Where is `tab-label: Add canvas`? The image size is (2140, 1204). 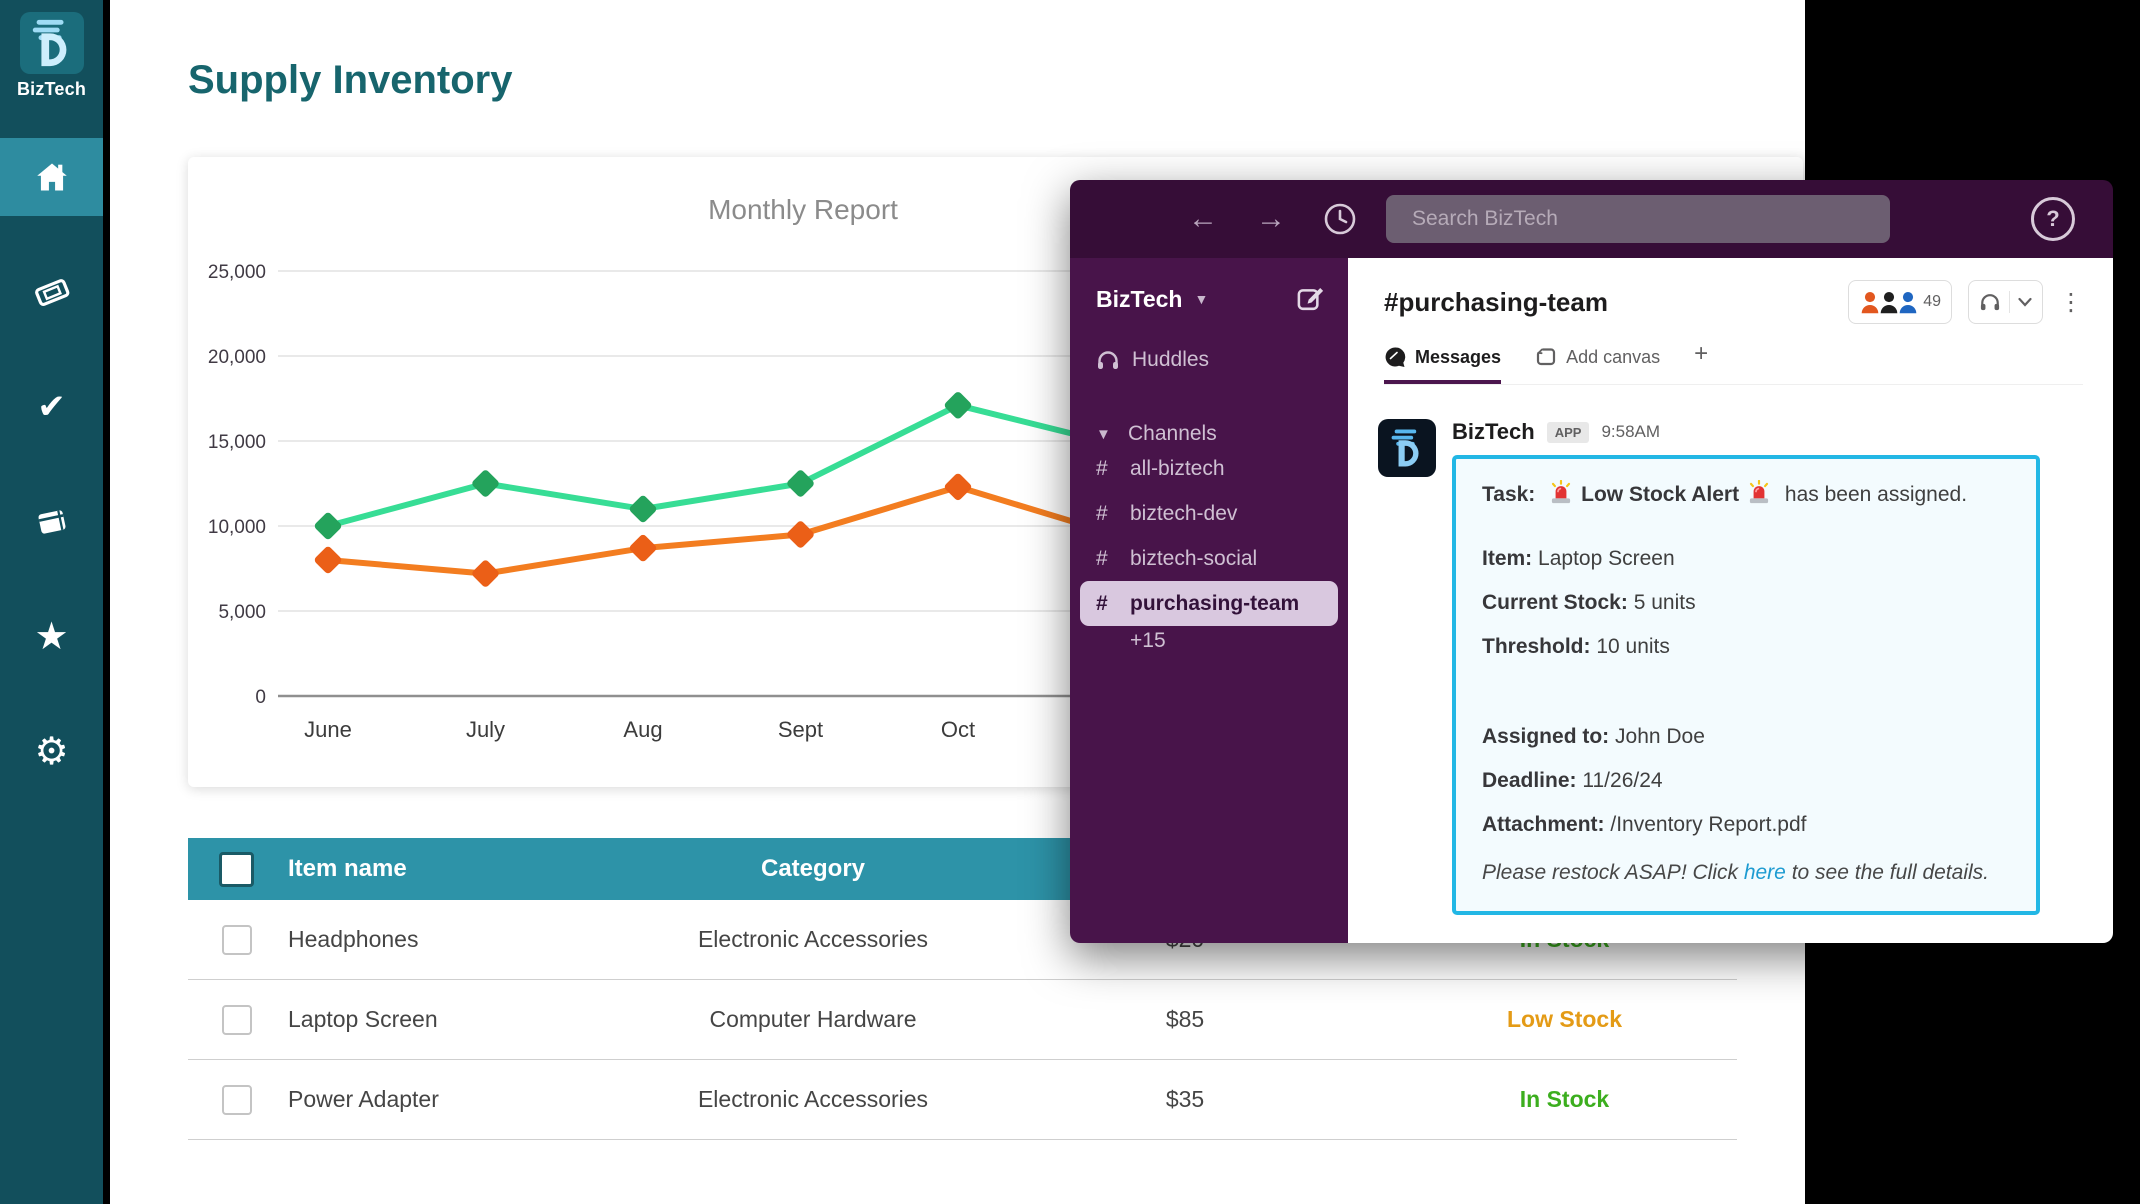 tab-label: Add canvas is located at coordinates (1613, 356).